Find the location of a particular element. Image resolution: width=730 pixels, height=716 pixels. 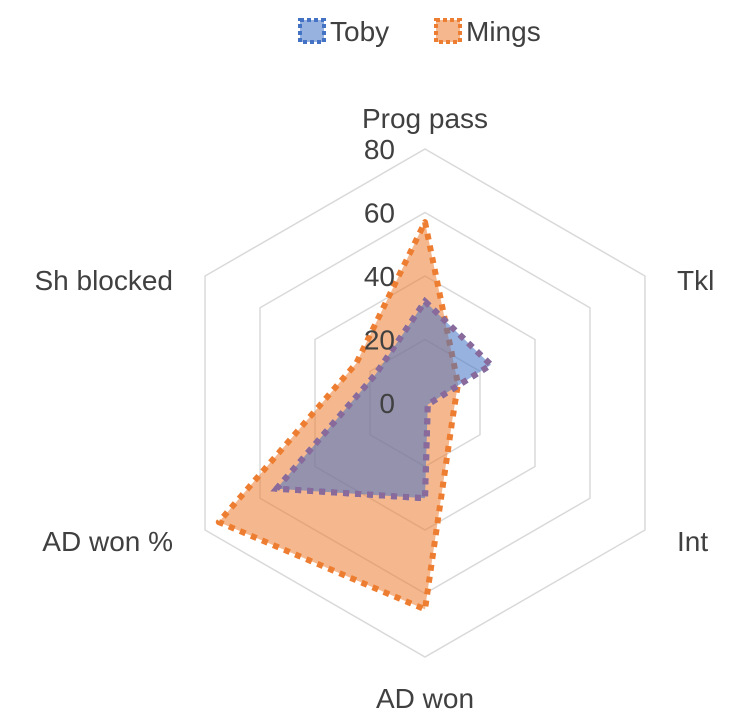

series-toby is located at coordinates (383, 400).